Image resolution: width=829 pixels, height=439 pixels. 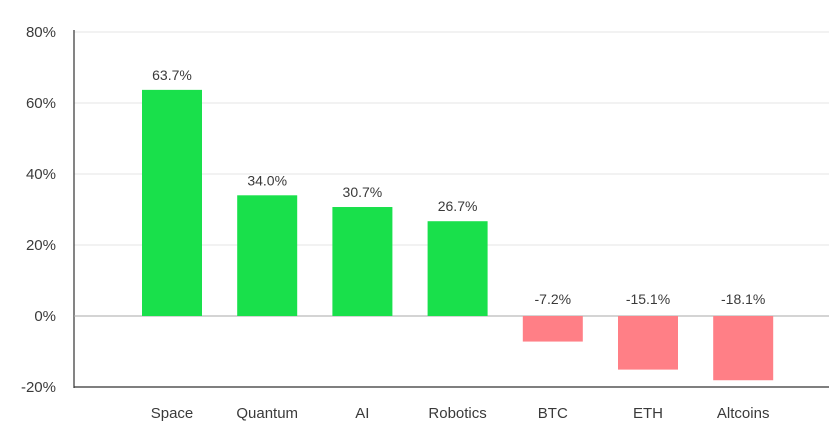 I want to click on data-label: 26.7%, so click(x=458, y=206).